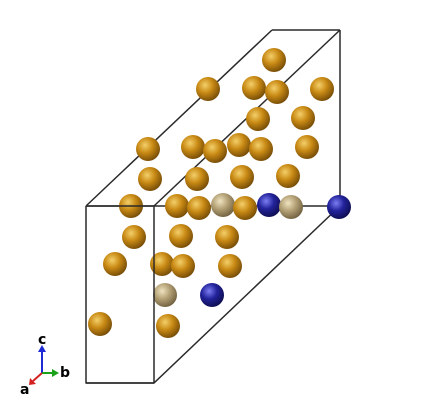 This screenshot has width=426, height=414. Describe the element at coordinates (32, 381) in the screenshot. I see `a-axis-arrowhead` at that location.